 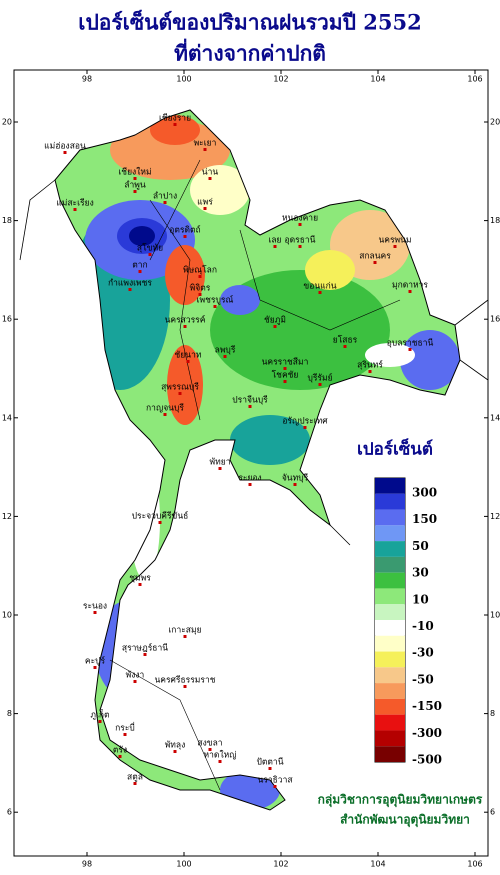 I want to click on place-label: นครราชสีมา, so click(x=285, y=362).